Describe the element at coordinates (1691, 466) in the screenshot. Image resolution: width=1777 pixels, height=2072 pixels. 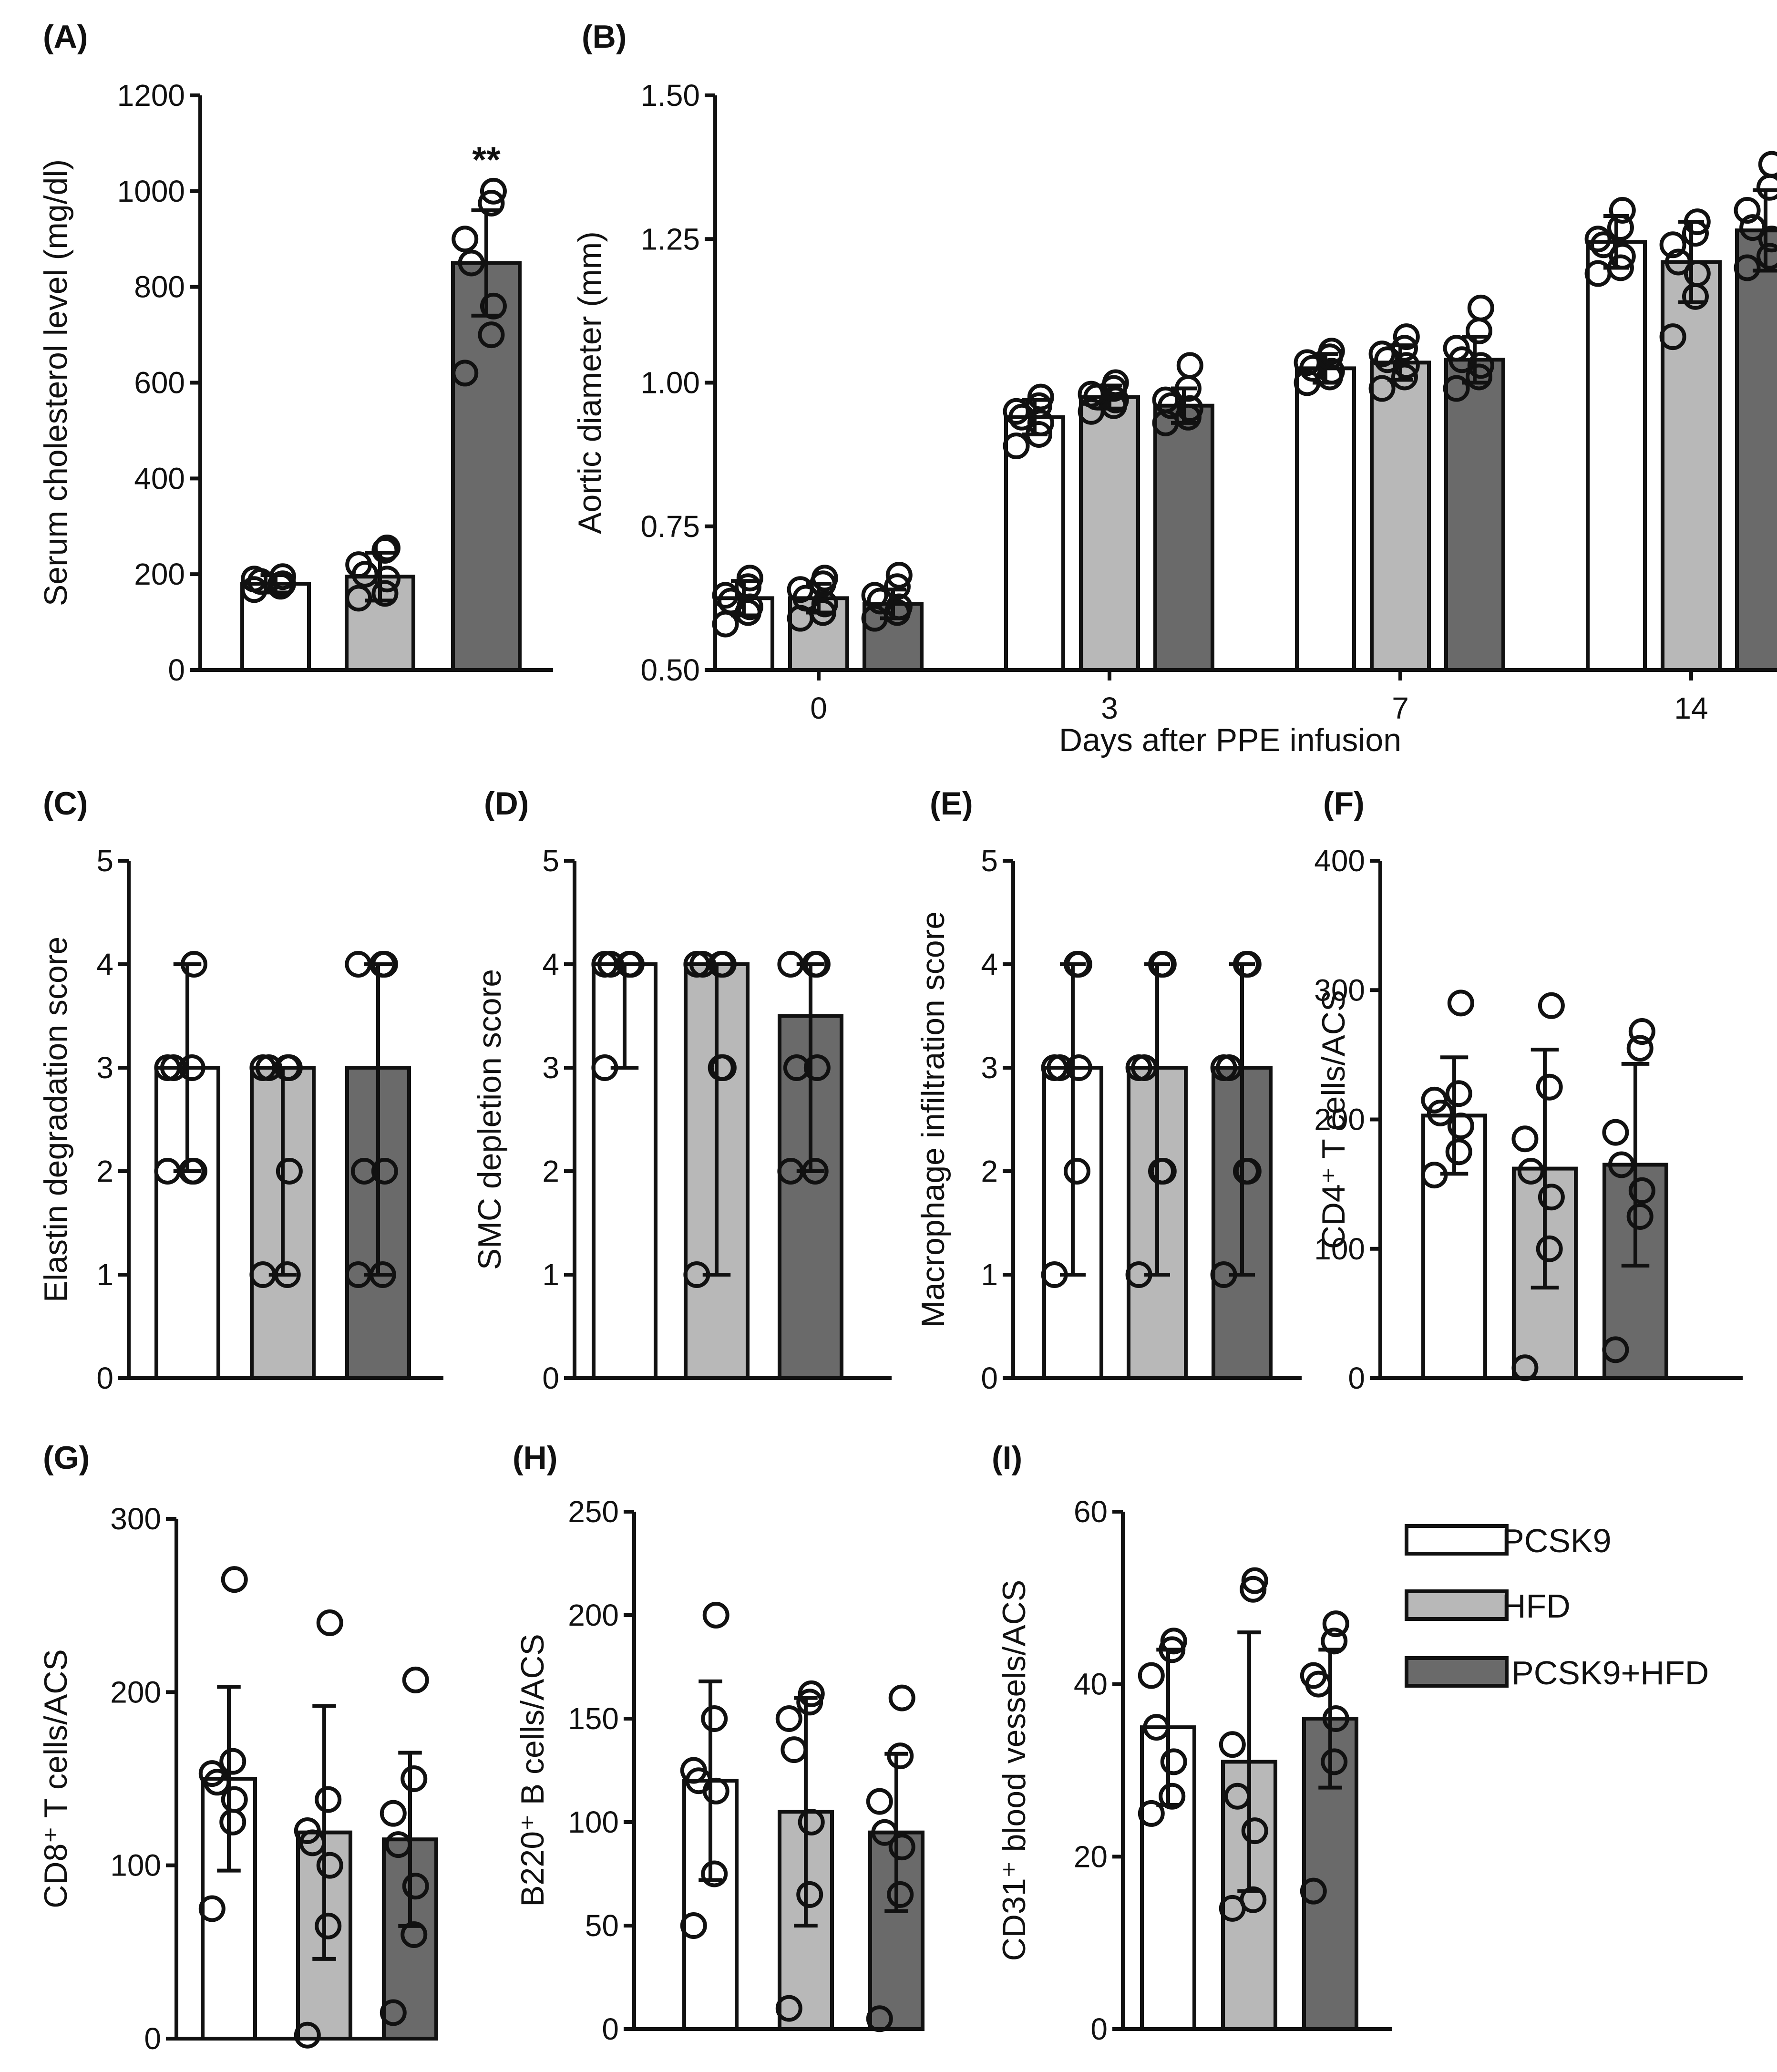
I see `bar-hfd` at that location.